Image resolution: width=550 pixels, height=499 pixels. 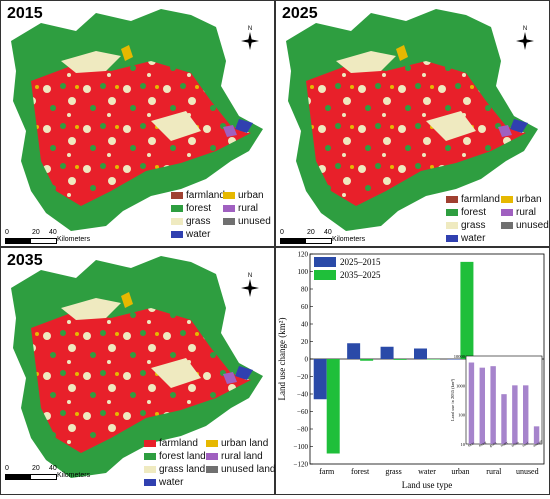 I want to click on inset-bar-urban, so click(x=515, y=414).